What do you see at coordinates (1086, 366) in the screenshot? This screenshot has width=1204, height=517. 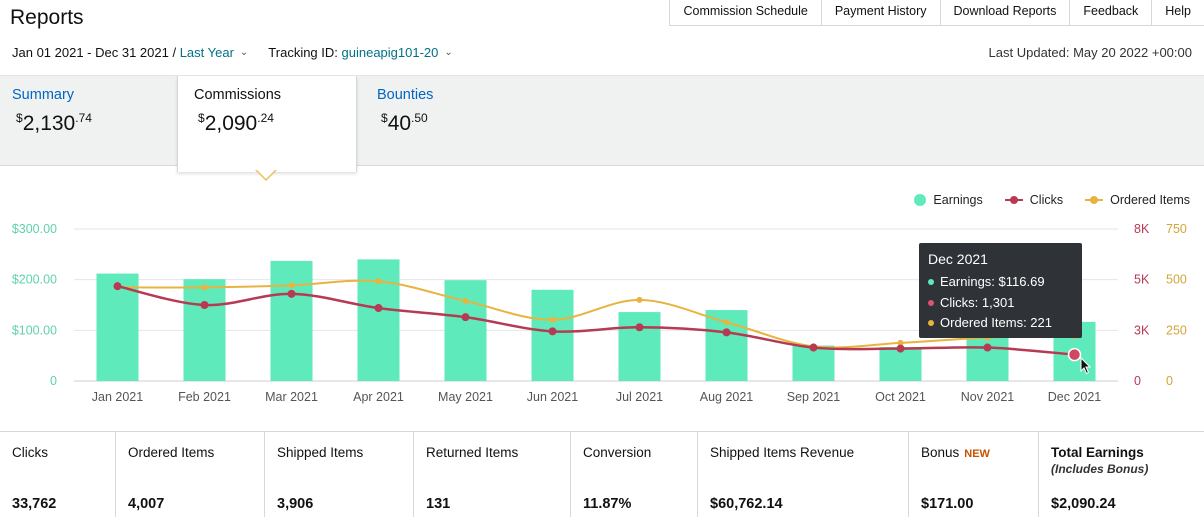 I see `mouse-pointer-icon` at bounding box center [1086, 366].